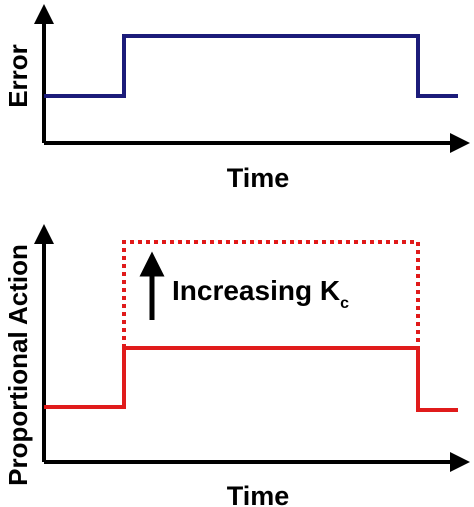 The image size is (474, 507). What do you see at coordinates (251, 66) in the screenshot?
I see `error-step` at bounding box center [251, 66].